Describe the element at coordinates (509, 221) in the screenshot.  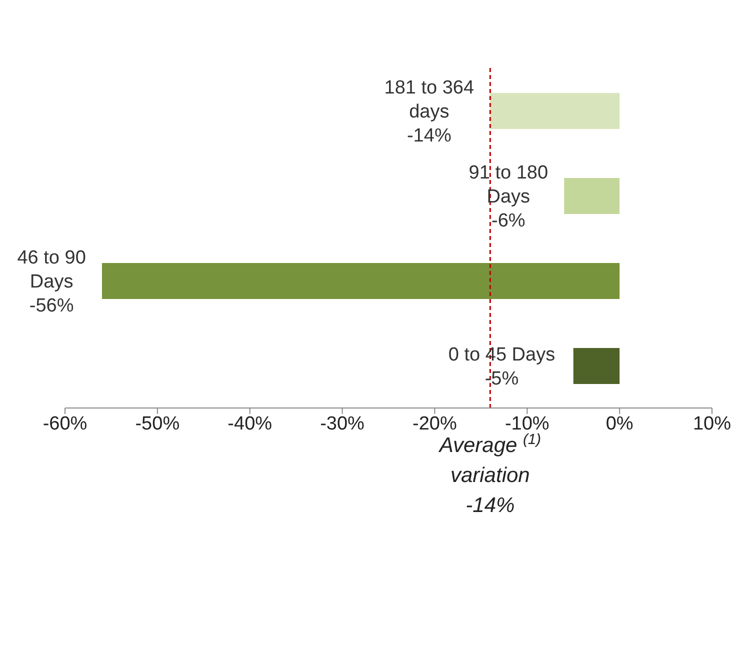
I see `data-label: -6%` at that location.